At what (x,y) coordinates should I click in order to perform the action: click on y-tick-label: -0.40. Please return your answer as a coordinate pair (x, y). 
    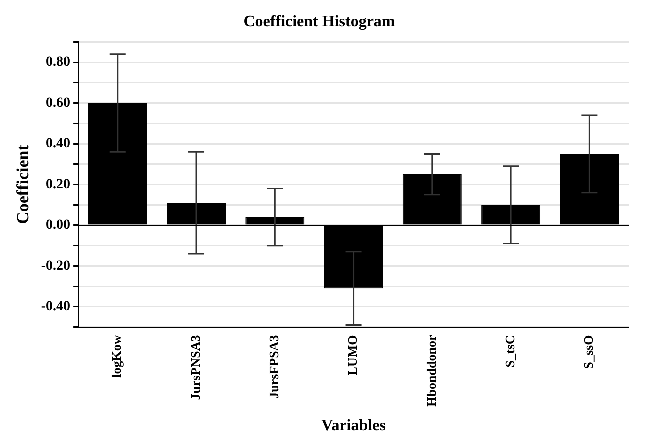
    Looking at the image, I should click on (56, 307).